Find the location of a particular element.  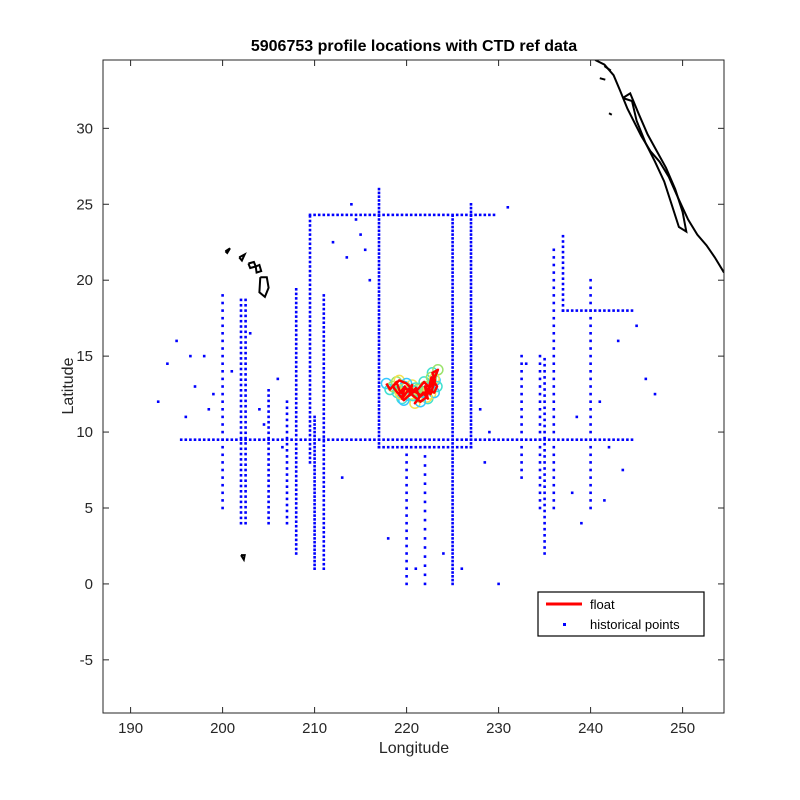

legend-historical-label: historical points is located at coordinates (635, 624).